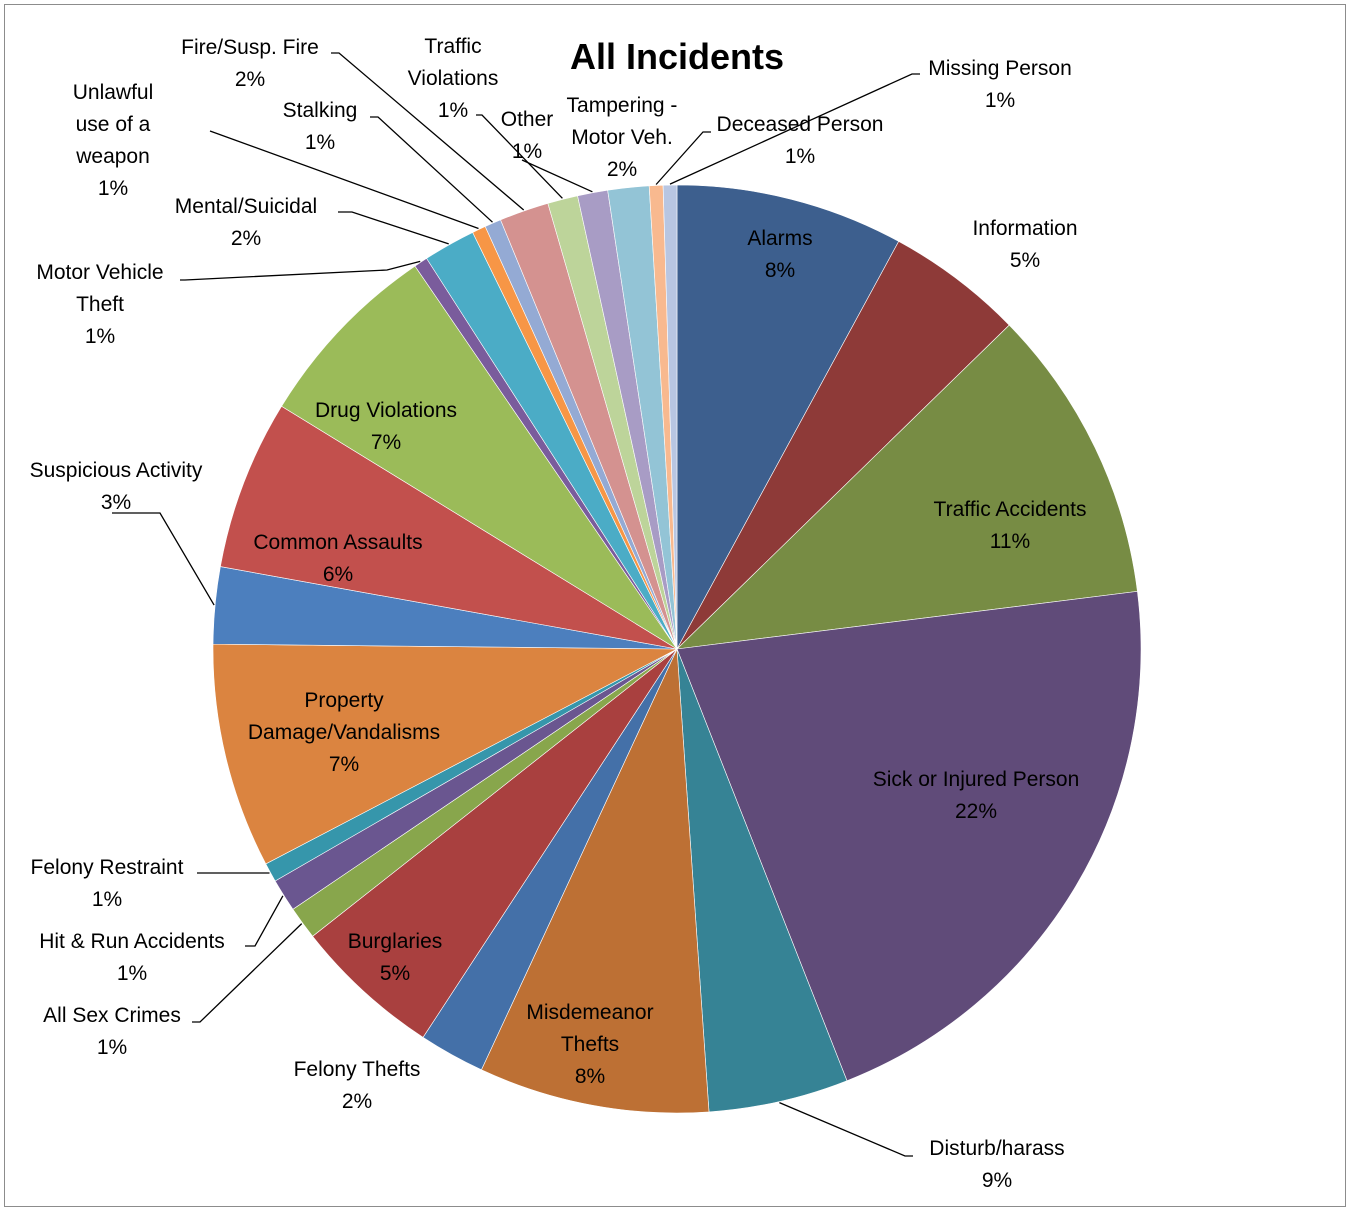 The height and width of the screenshot is (1211, 1352). I want to click on slice-label: Felony Restraint 1%, so click(107, 883).